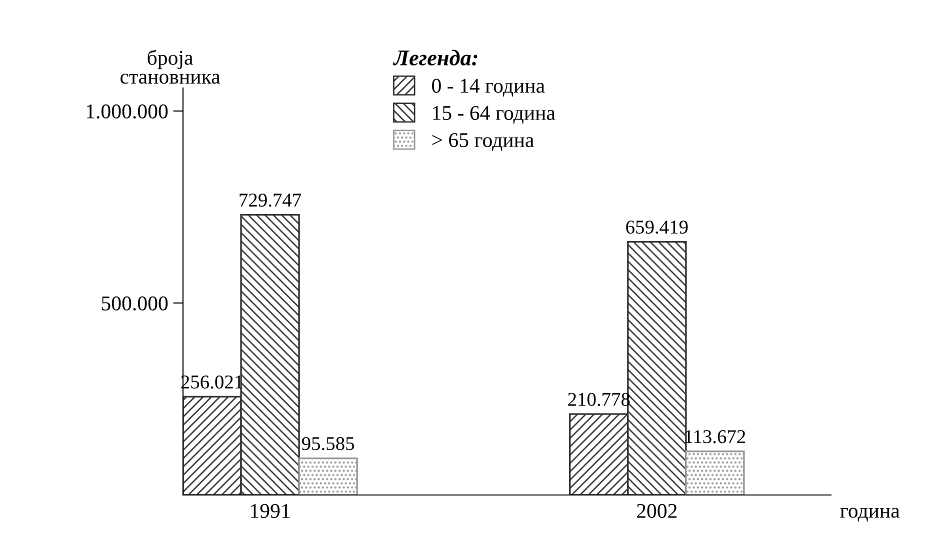  What do you see at coordinates (135, 303) in the screenshot?
I see `y-tick-label: 500.000` at bounding box center [135, 303].